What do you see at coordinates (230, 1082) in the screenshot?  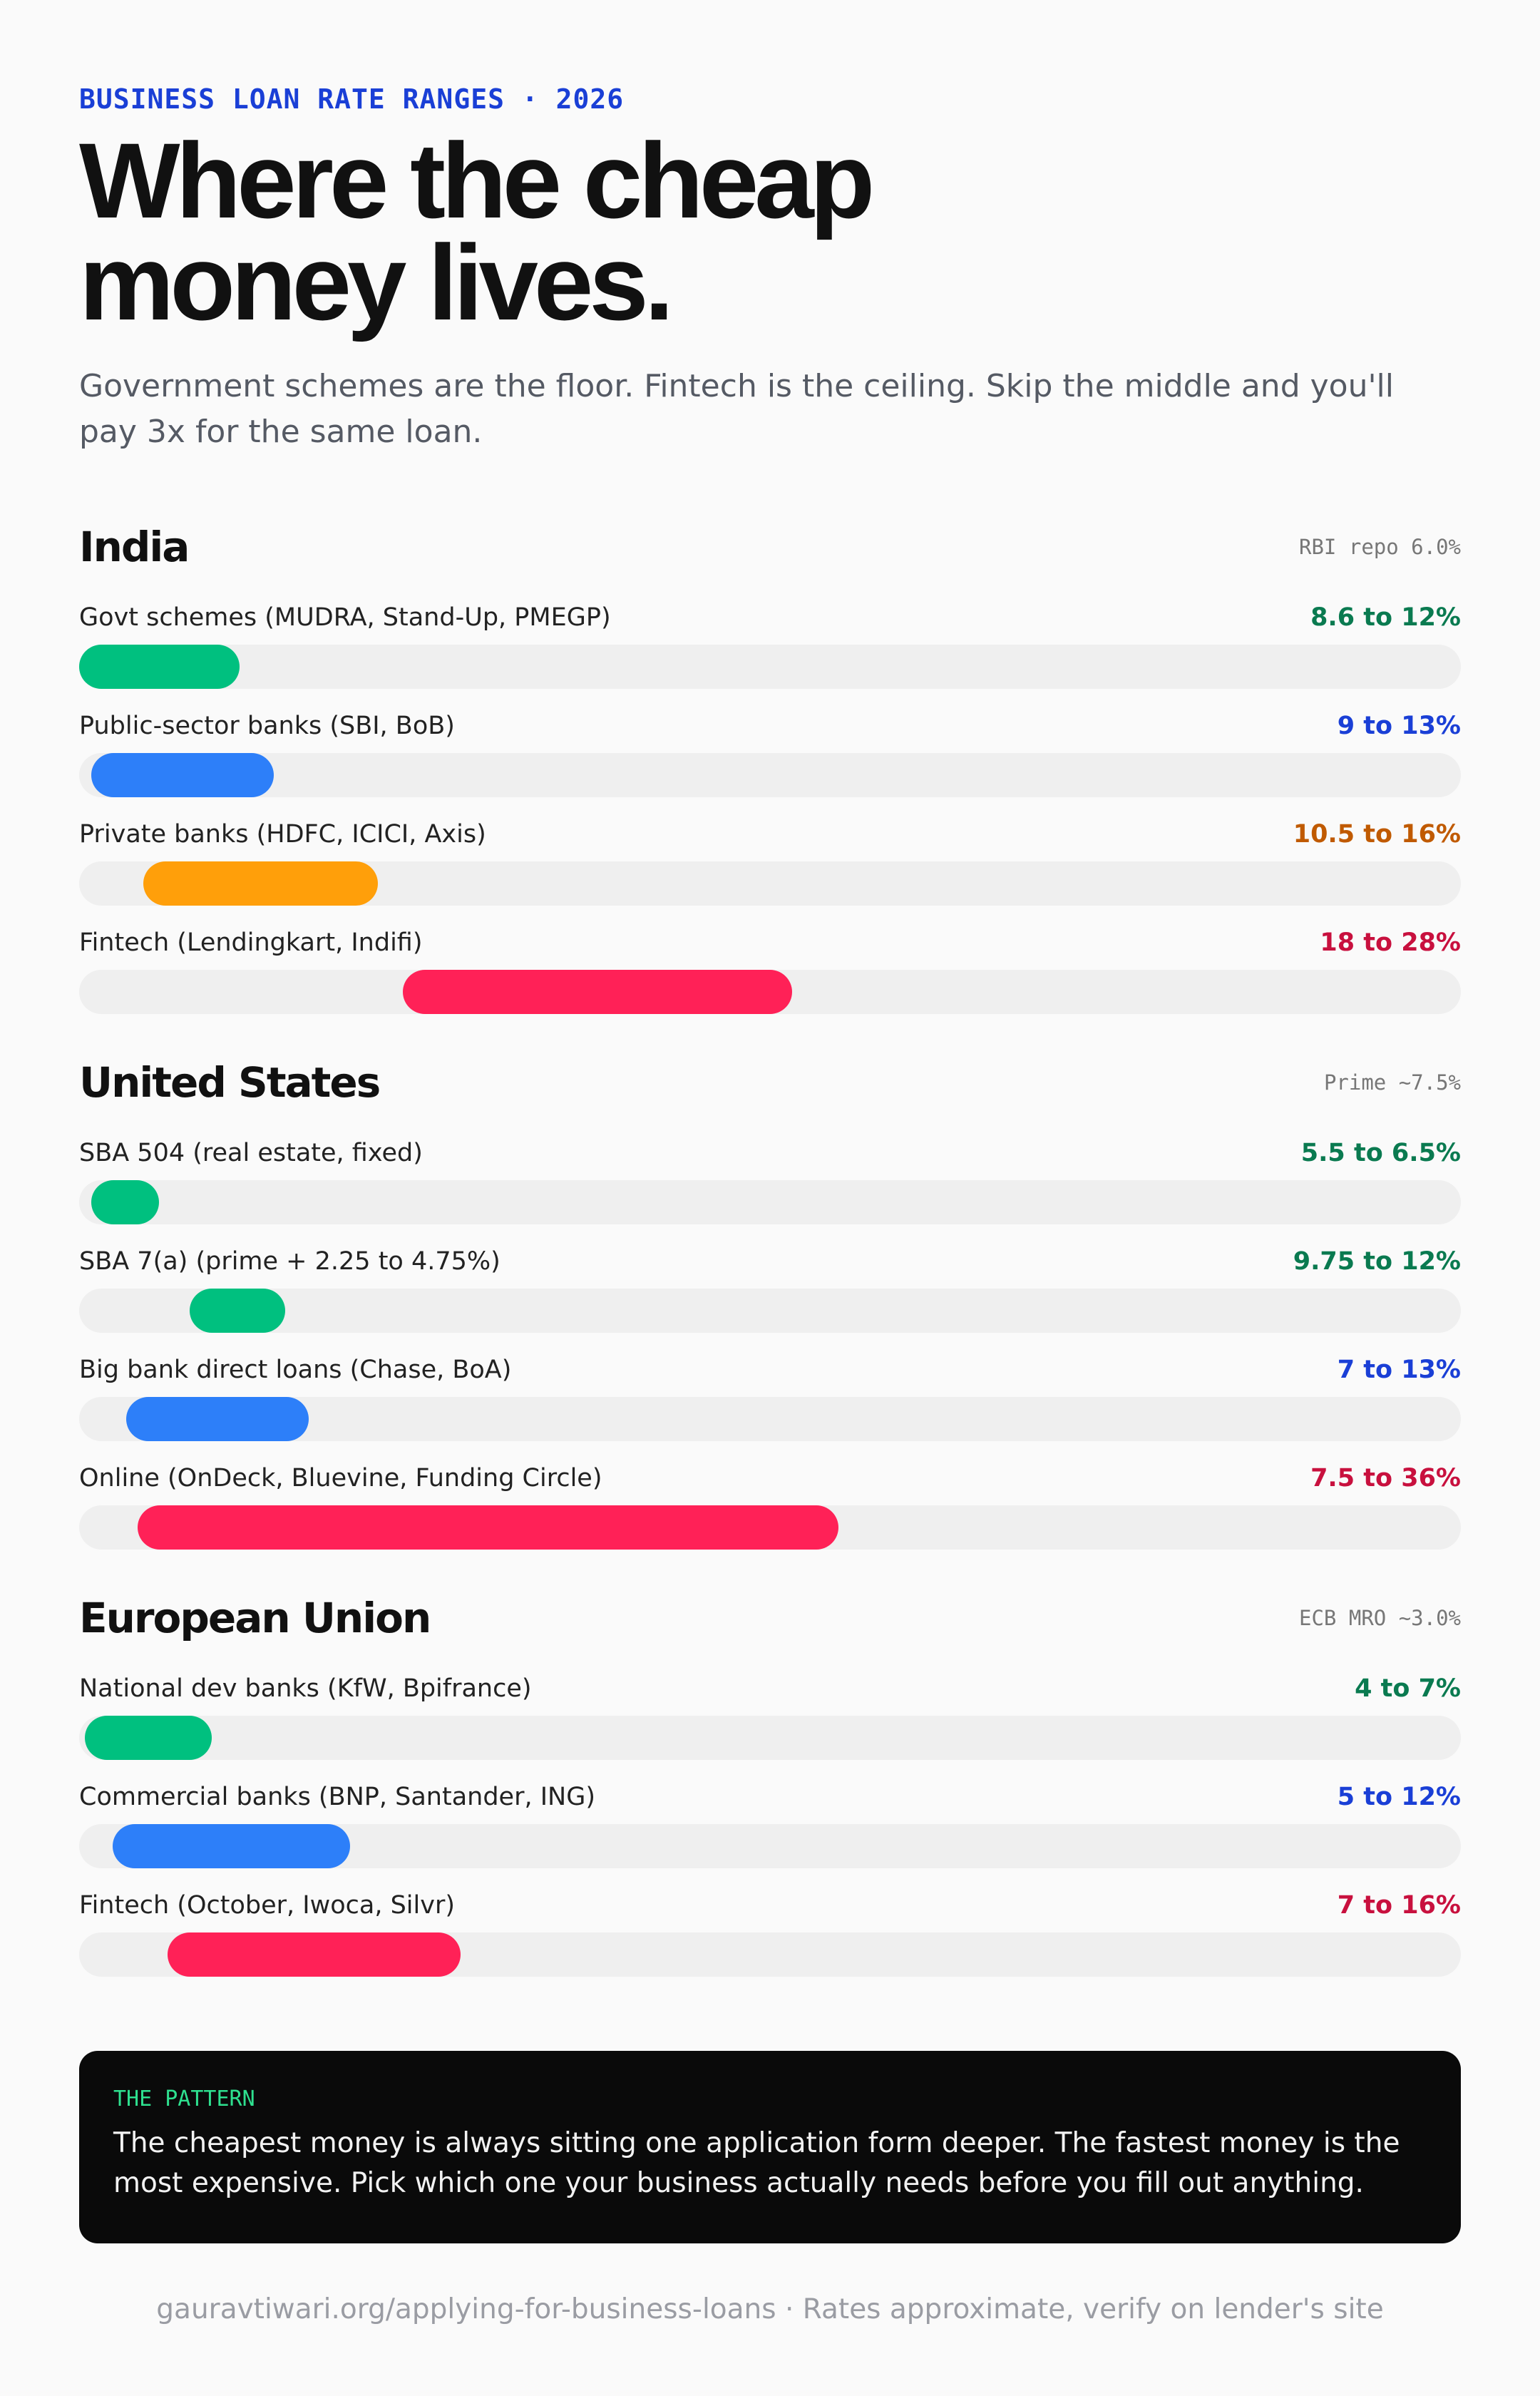 I see `group-title: United States` at bounding box center [230, 1082].